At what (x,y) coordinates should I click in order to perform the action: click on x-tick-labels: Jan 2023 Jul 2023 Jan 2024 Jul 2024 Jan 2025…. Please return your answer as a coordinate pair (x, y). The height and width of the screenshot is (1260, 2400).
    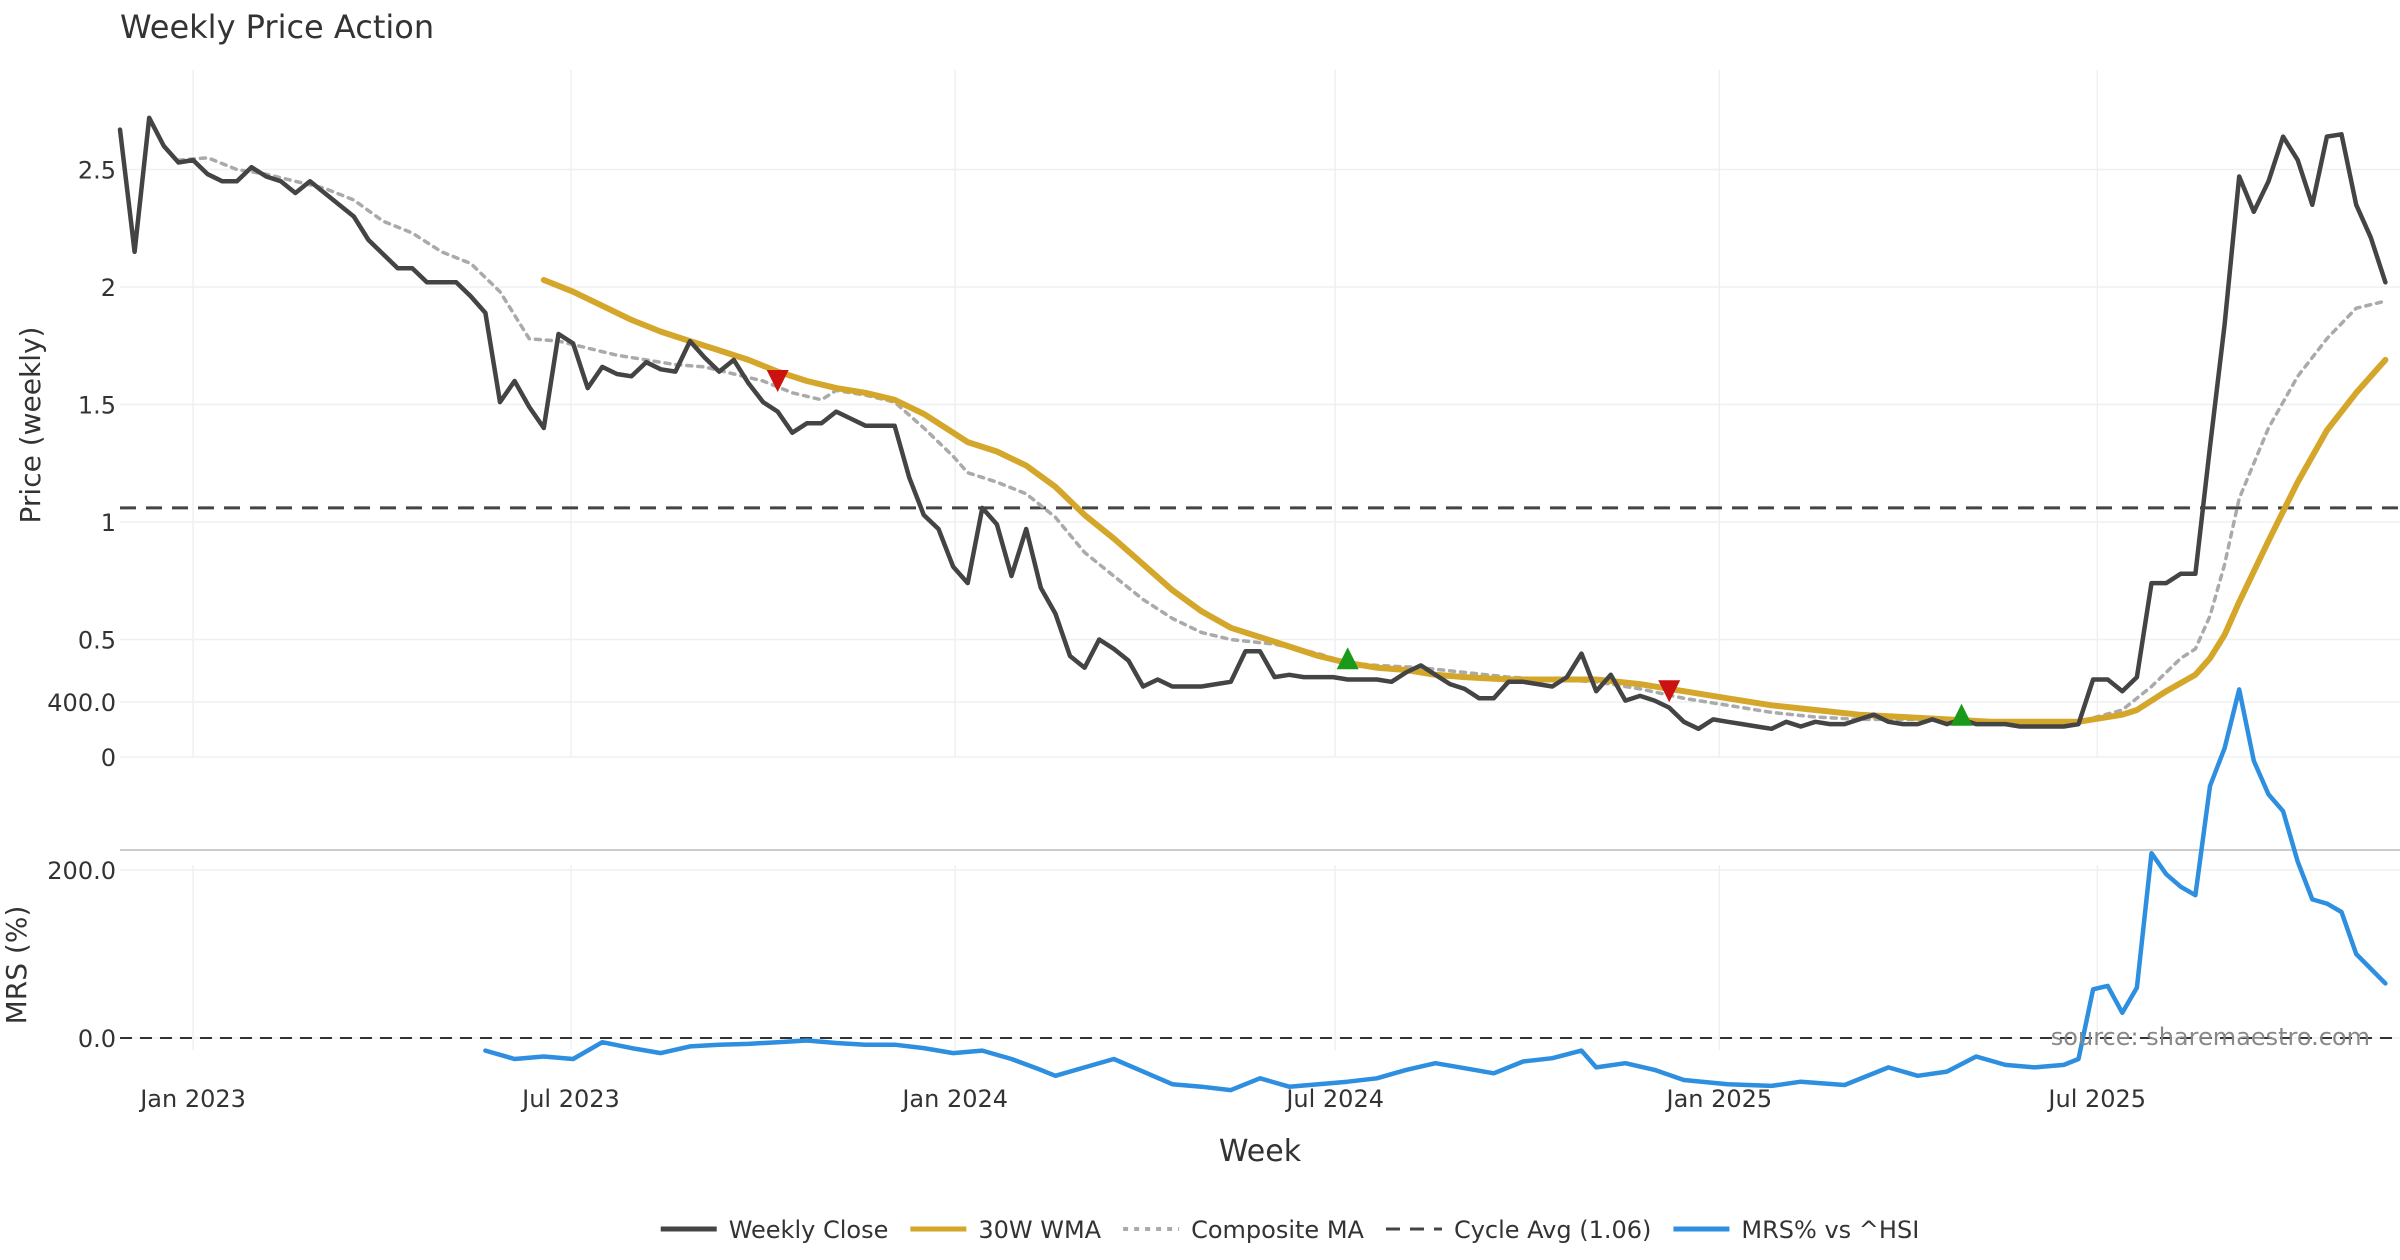
    Looking at the image, I should click on (1142, 1099).